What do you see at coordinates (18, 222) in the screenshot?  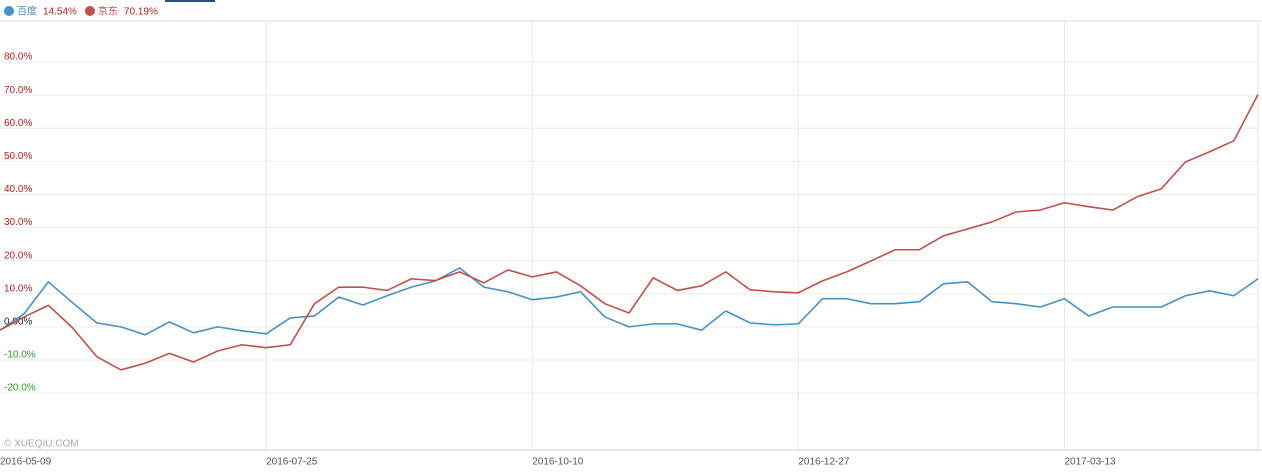 I see `y-tick-label: 30.0%` at bounding box center [18, 222].